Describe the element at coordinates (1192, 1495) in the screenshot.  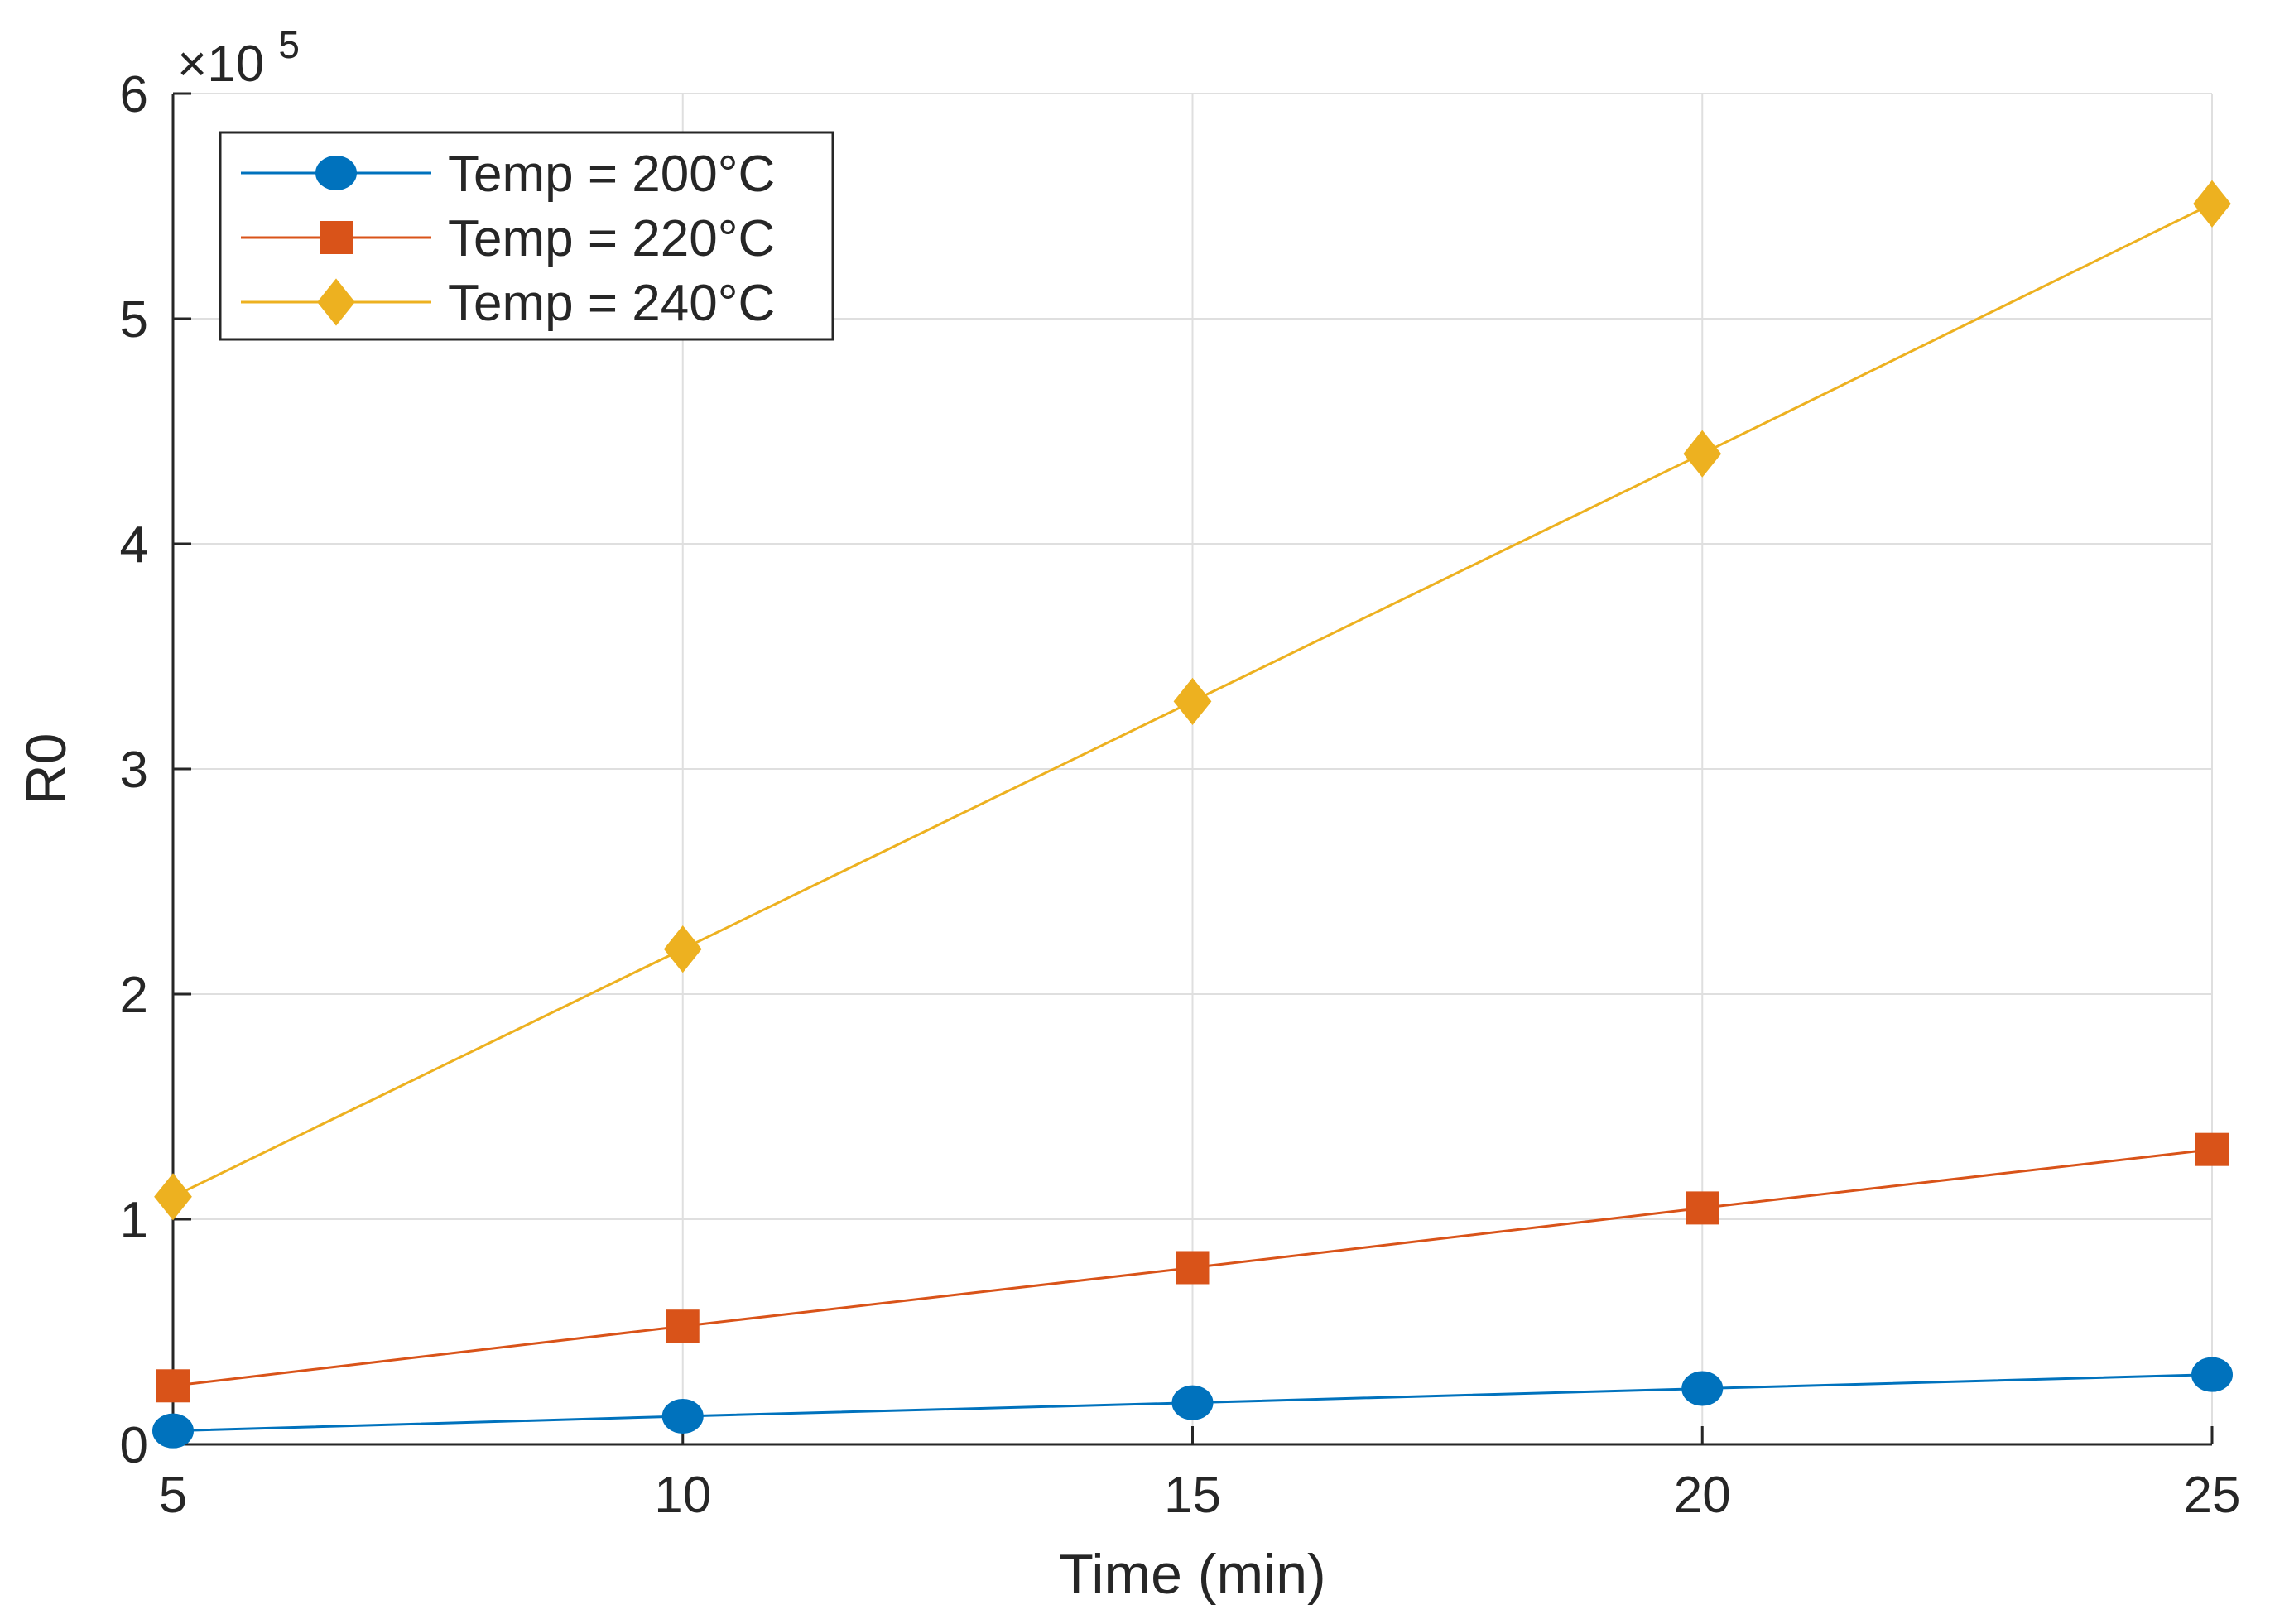
I see `x-tick-label: 15` at that location.